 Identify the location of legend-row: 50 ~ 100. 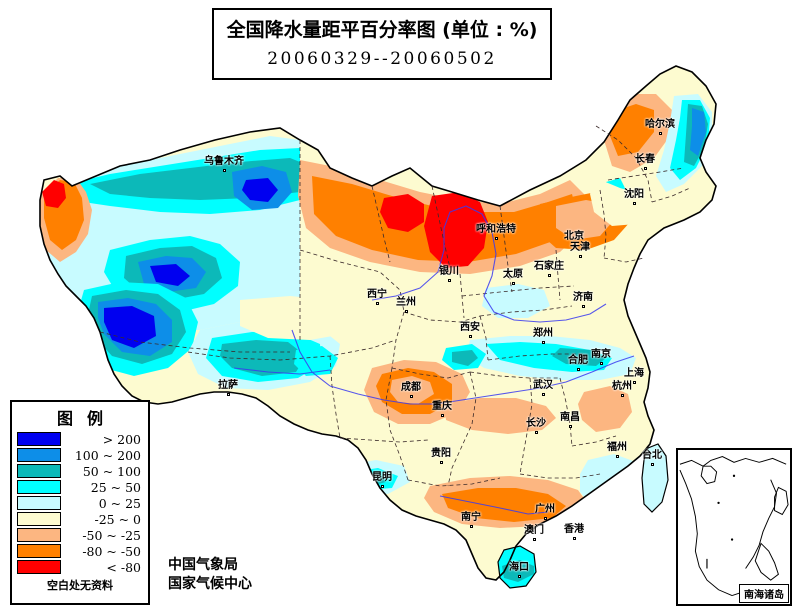
(80, 471).